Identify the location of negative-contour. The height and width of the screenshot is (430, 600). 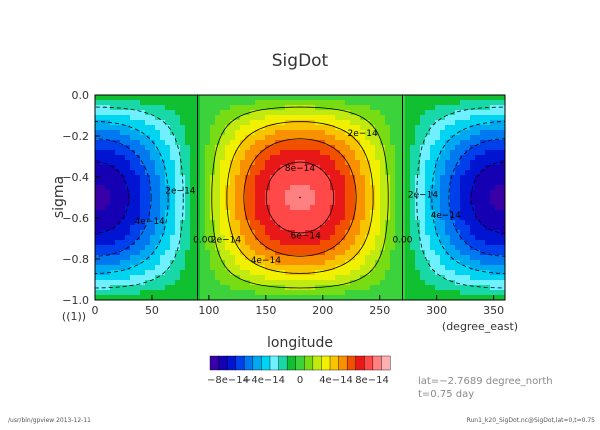
(476, 197).